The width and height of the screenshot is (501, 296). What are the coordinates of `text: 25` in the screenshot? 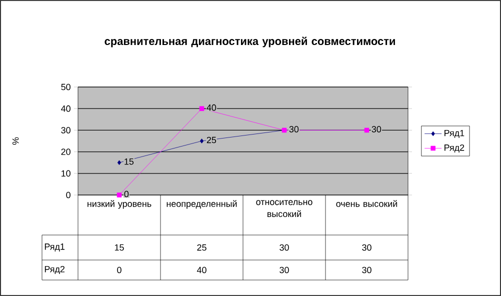 It's located at (211, 140).